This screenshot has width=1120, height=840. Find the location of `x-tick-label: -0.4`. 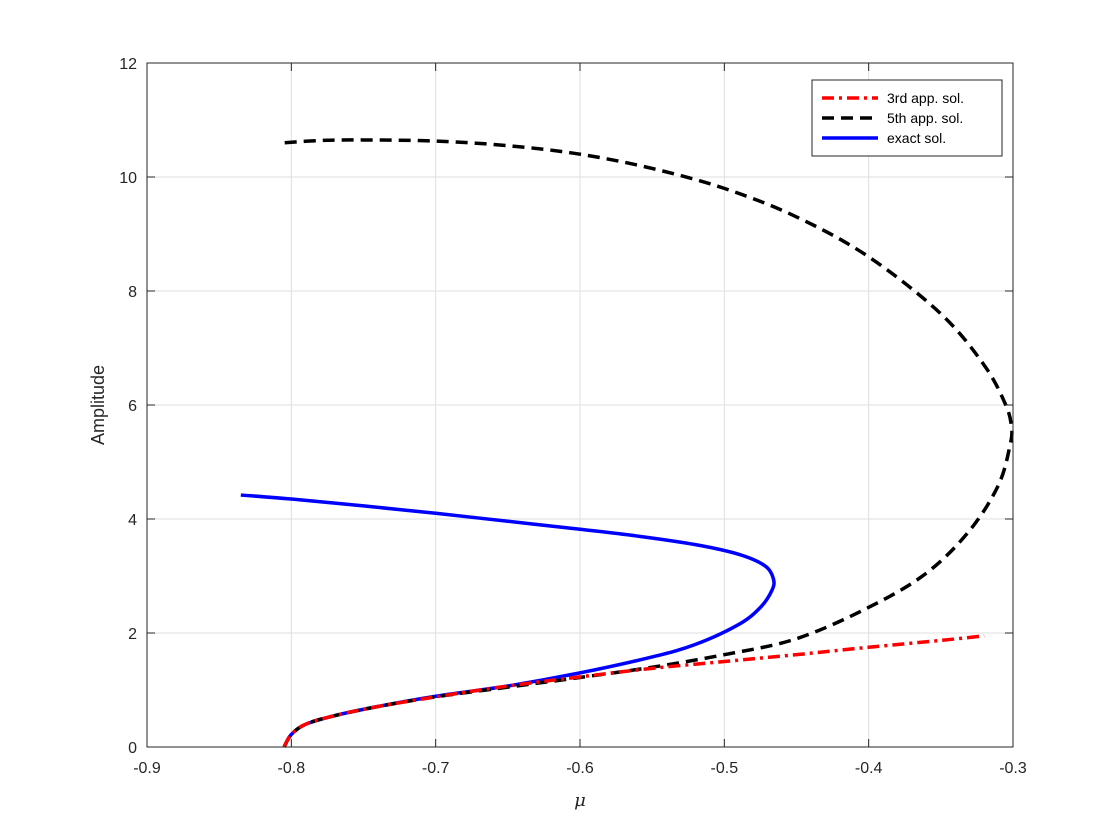

x-tick-label: -0.4 is located at coordinates (869, 768).